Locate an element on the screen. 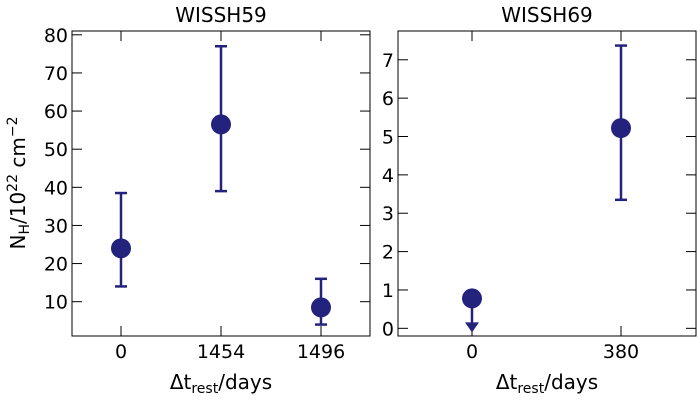  panel-wissh69-xlabel: Δtrest/days is located at coordinates (547, 383).